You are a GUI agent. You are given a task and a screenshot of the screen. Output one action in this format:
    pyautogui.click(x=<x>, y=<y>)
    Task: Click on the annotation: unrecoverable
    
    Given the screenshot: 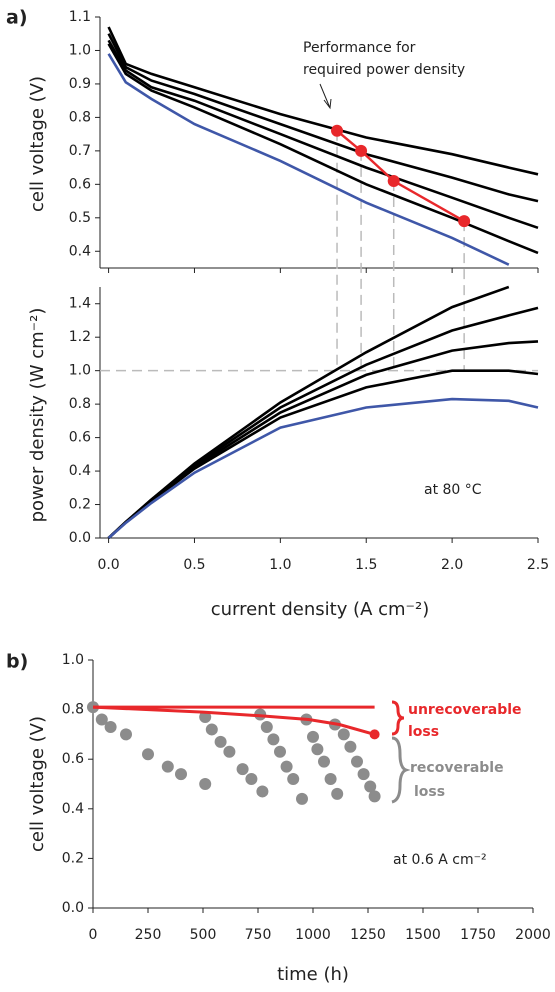 What is the action you would take?
    pyautogui.click(x=465, y=710)
    